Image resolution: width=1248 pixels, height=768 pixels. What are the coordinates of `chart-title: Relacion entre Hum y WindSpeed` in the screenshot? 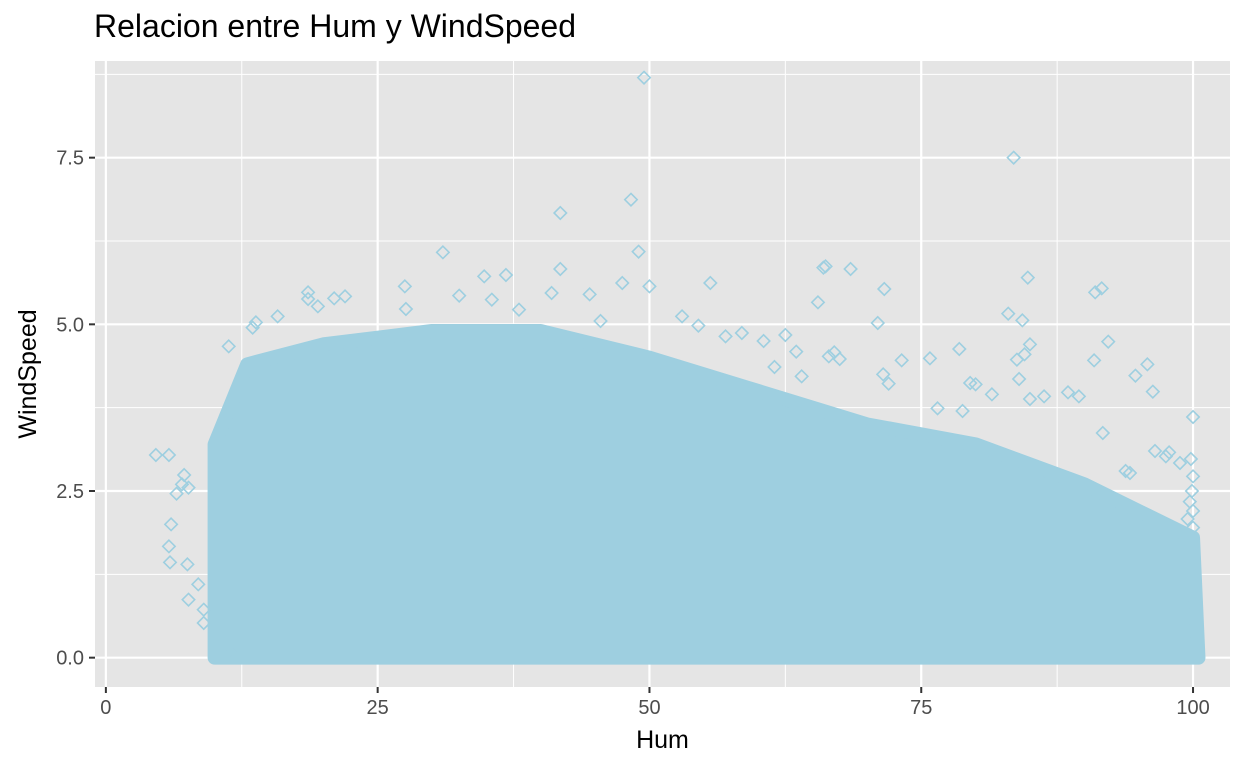 It's located at (335, 26).